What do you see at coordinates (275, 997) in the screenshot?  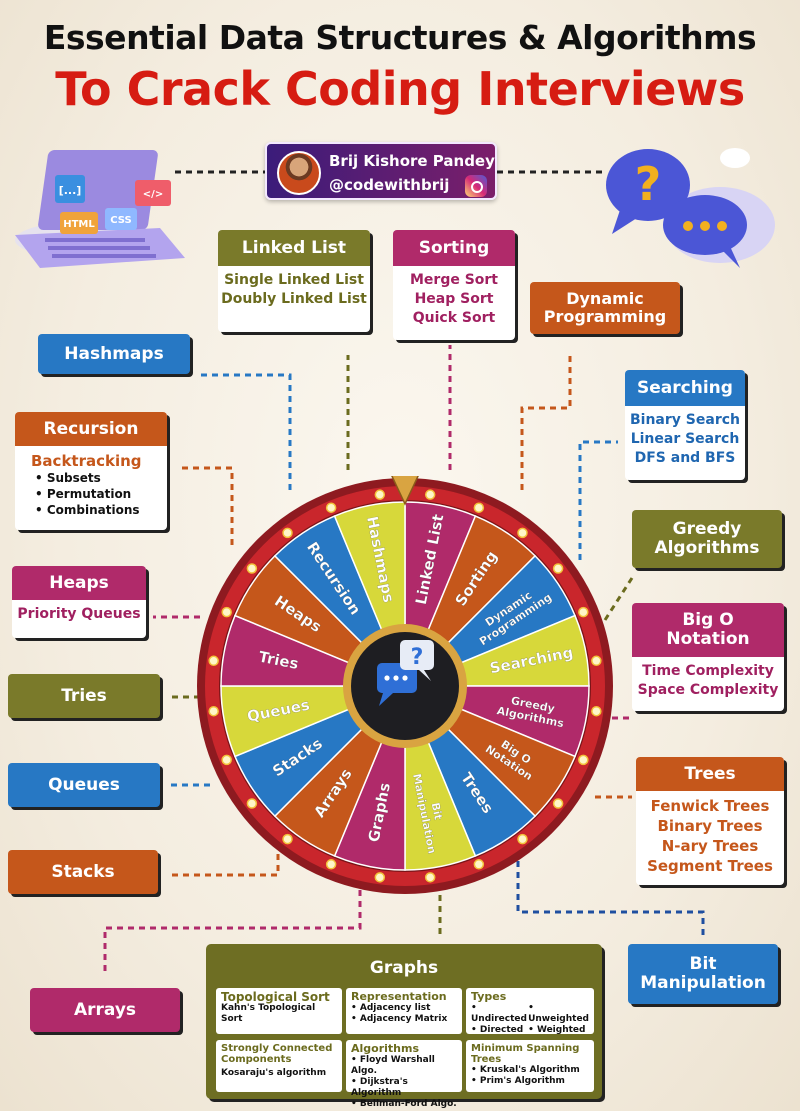 I see `topological-sort-heading: Topological Sort` at bounding box center [275, 997].